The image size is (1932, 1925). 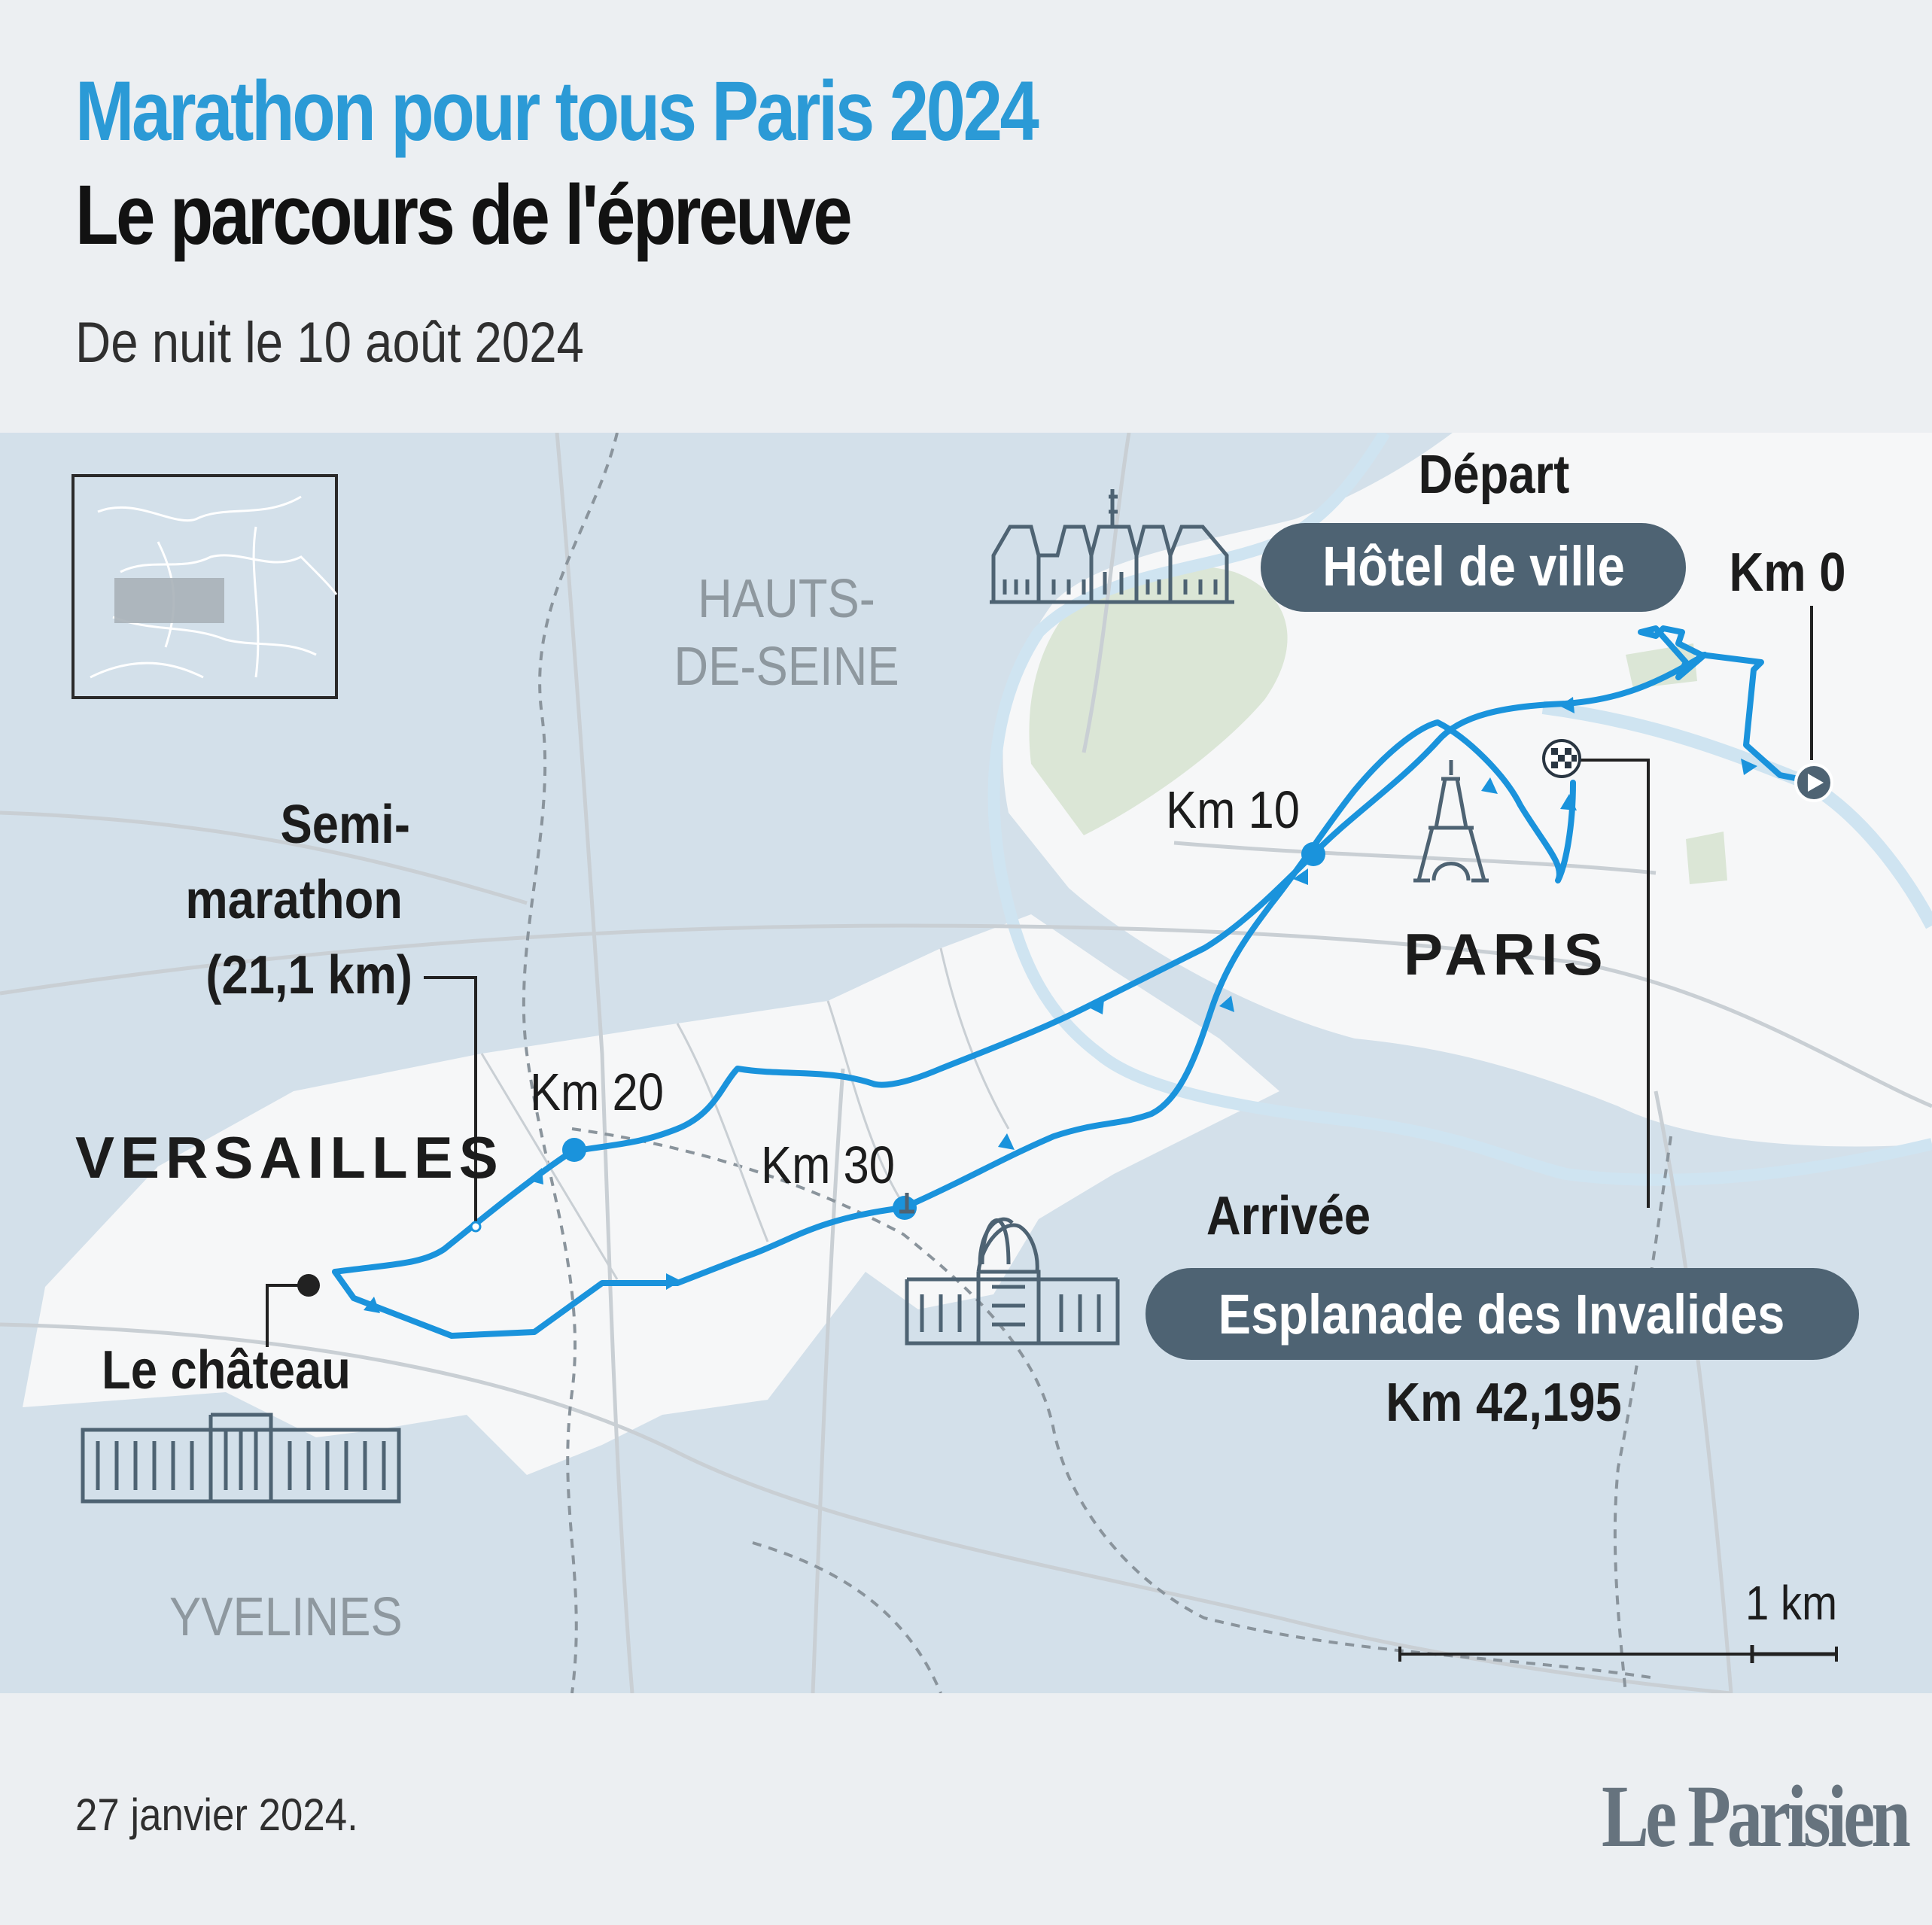 I want to click on date-line: De nuit le 10 août 2024, so click(x=329, y=343).